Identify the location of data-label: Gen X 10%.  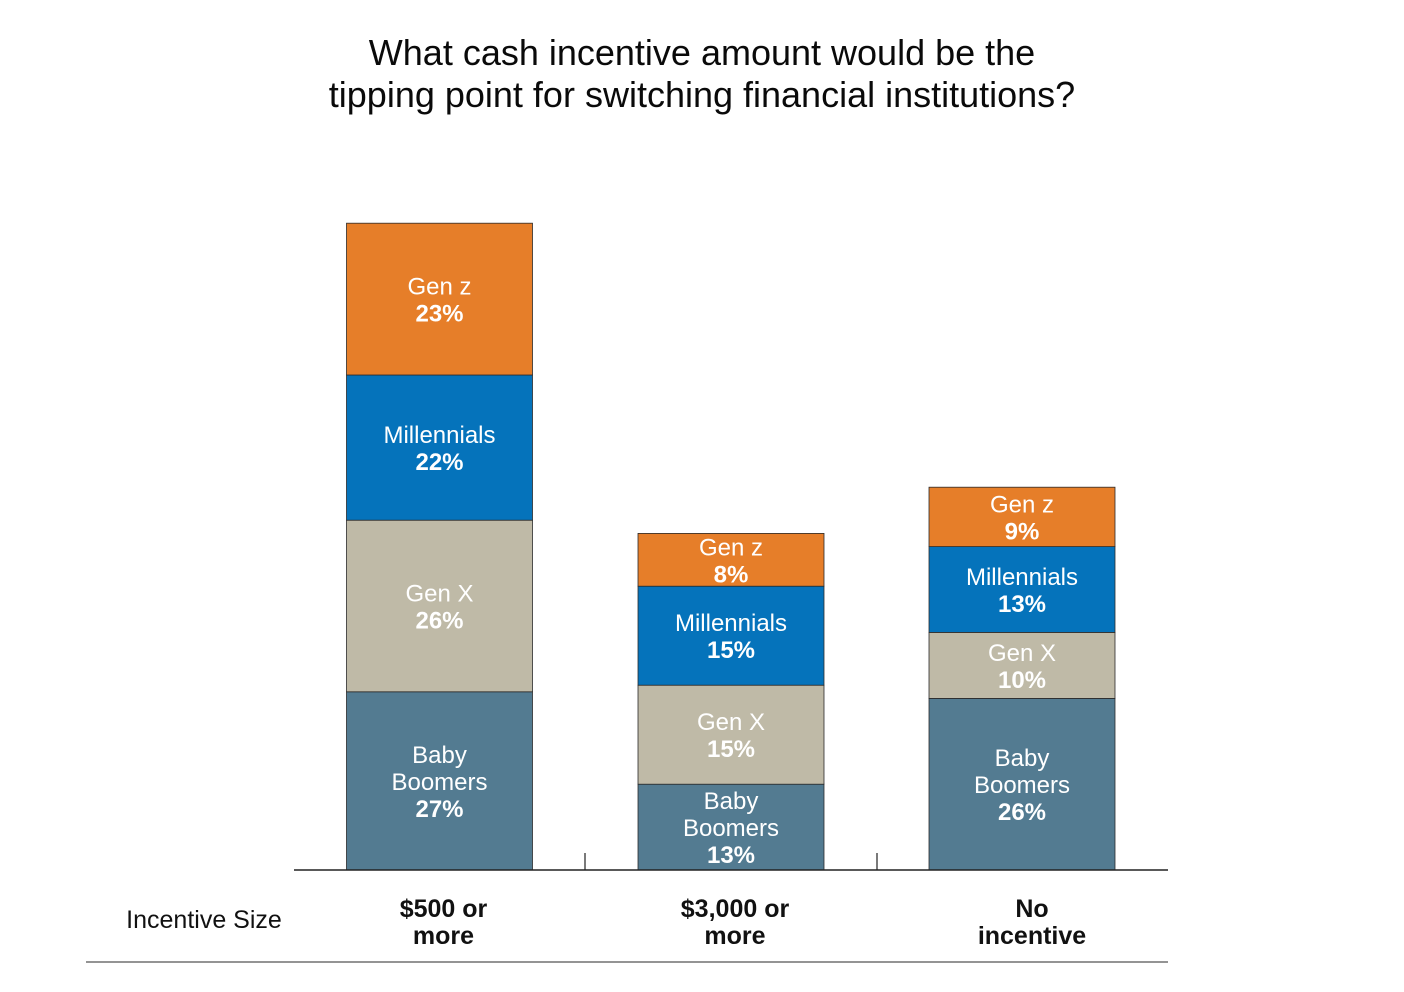
(1022, 667).